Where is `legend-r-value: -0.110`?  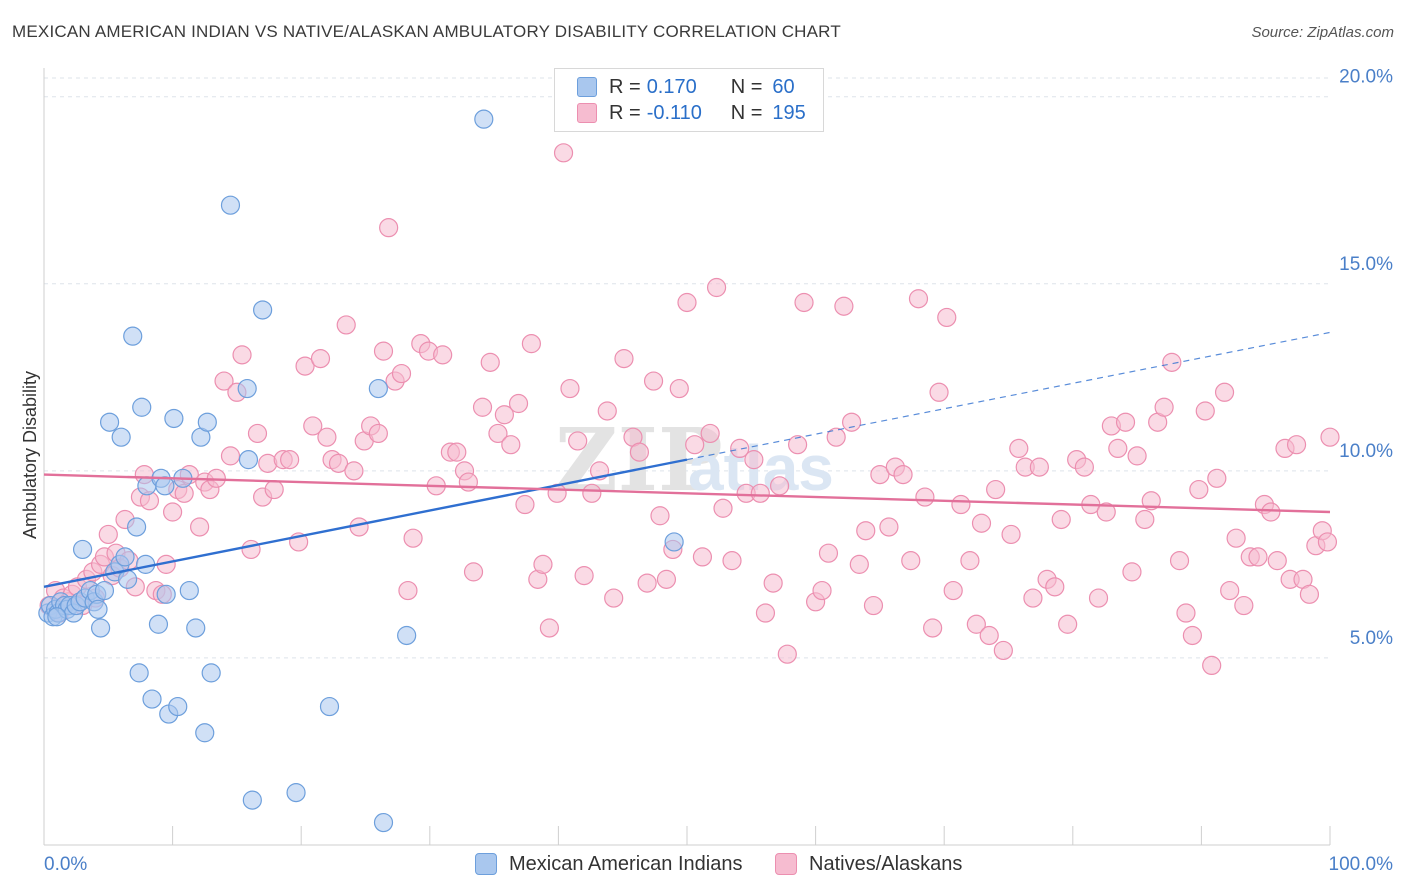
legend-r-value: -0.110 is located at coordinates (674, 112).